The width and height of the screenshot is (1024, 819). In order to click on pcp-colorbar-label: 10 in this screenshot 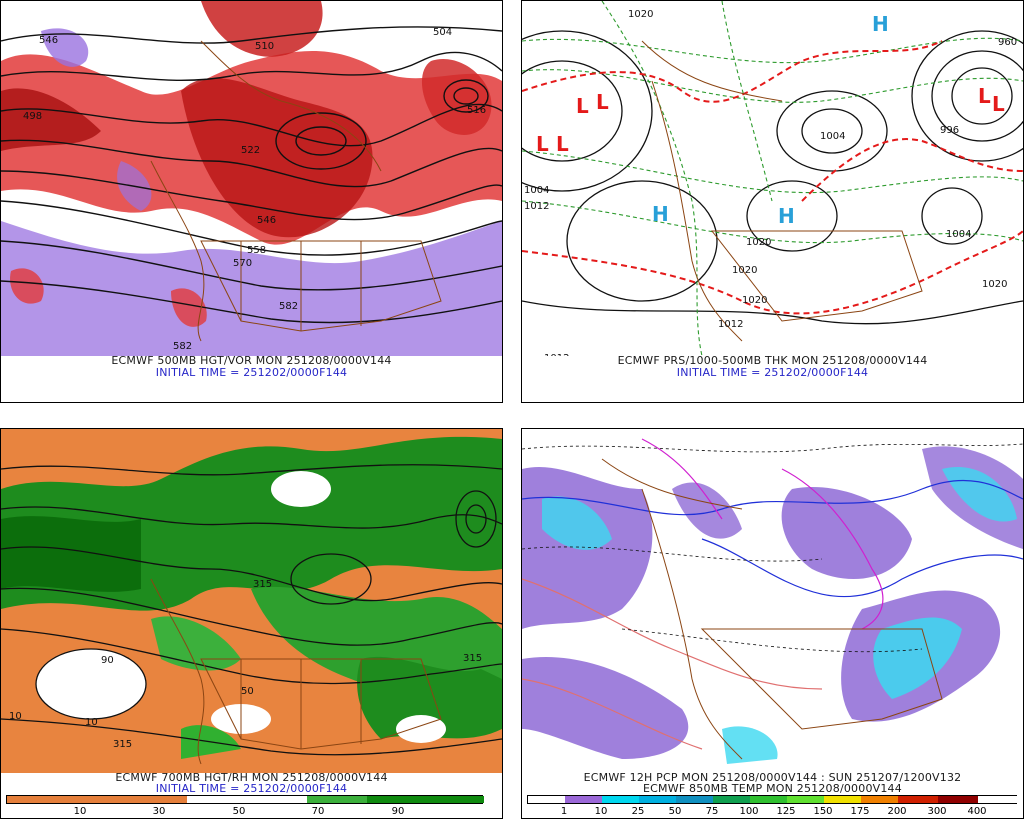, I will do `click(601, 811)`.